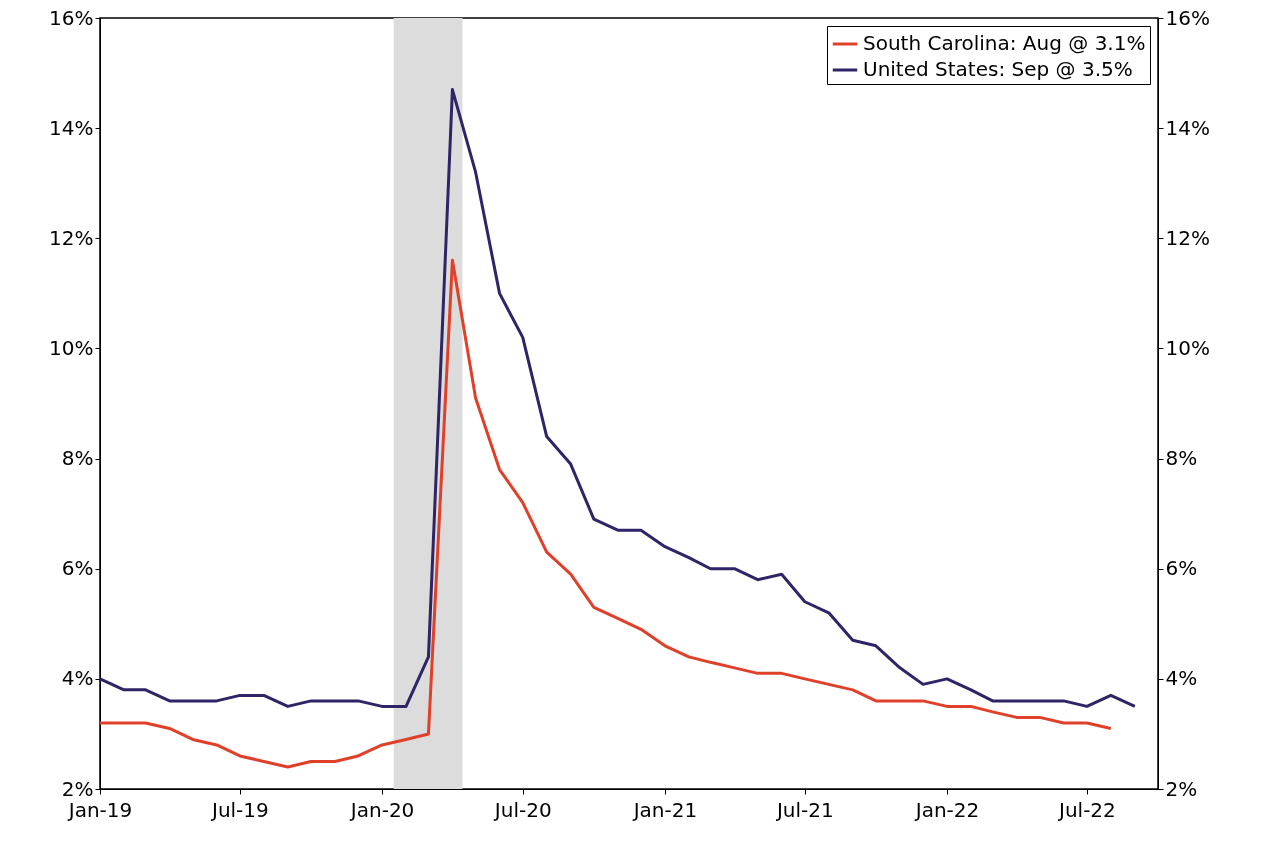  What do you see at coordinates (71, 127) in the screenshot?
I see `y-tick-label: 14%` at bounding box center [71, 127].